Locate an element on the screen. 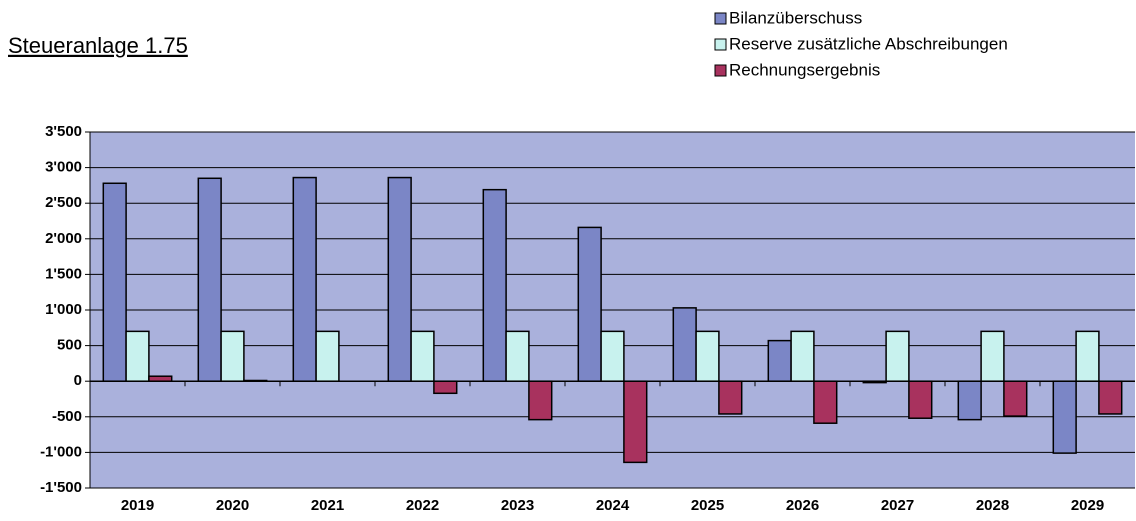 The height and width of the screenshot is (521, 1136). y-tick-label: 2'500 is located at coordinates (63, 202).